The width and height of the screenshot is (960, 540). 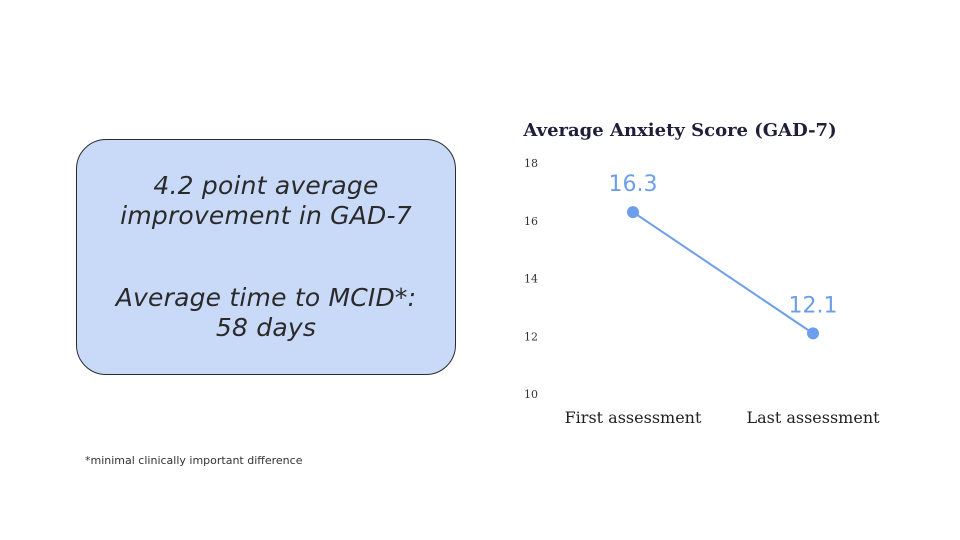 What do you see at coordinates (633, 184) in the screenshot?
I see `data-label: 16.3` at bounding box center [633, 184].